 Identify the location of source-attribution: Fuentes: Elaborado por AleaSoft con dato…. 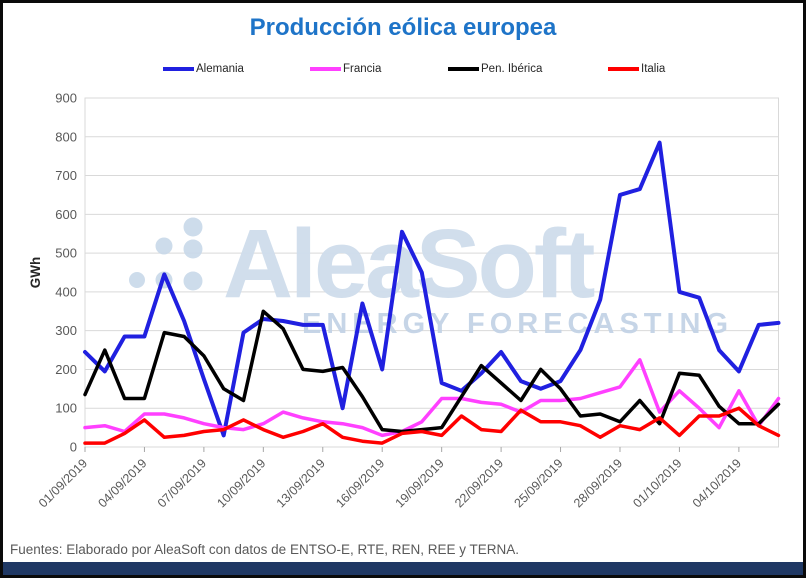
(264, 549).